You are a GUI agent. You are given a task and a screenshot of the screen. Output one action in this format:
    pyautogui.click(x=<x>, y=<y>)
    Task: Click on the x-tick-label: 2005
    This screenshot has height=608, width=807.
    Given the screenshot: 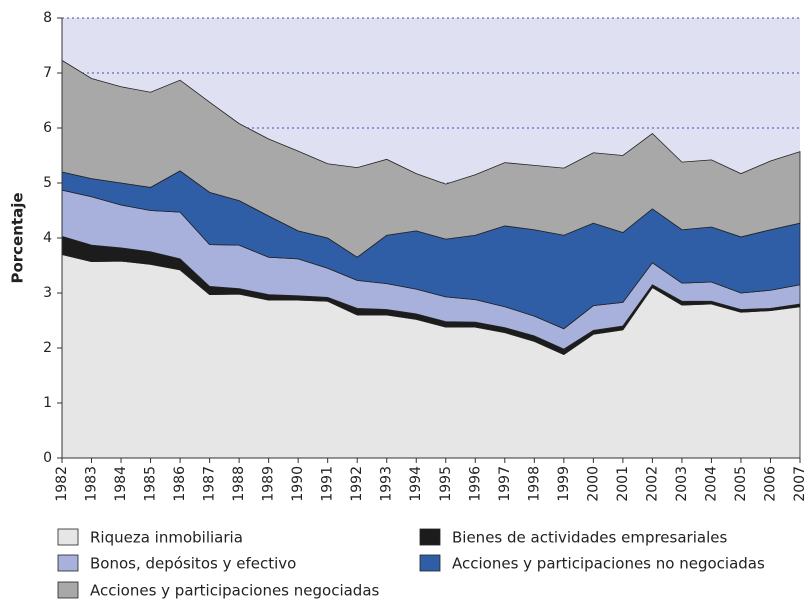 What is the action you would take?
    pyautogui.click(x=741, y=484)
    